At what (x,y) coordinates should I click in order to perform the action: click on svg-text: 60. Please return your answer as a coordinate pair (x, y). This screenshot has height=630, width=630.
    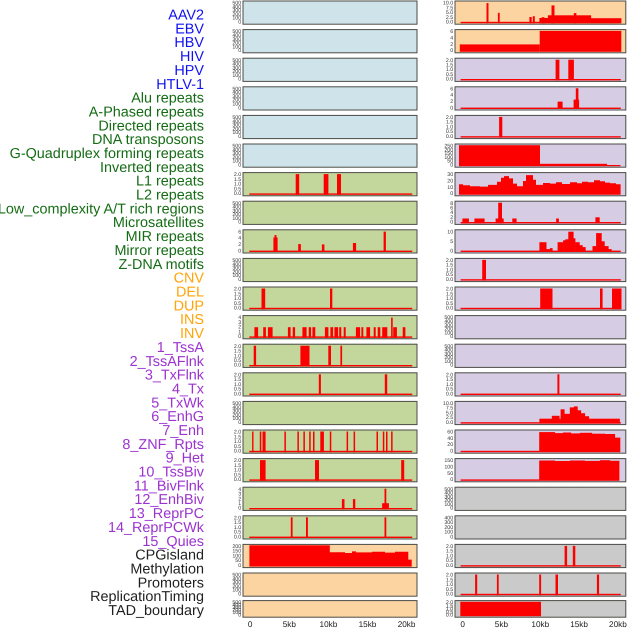
    Looking at the image, I should click on (450, 433).